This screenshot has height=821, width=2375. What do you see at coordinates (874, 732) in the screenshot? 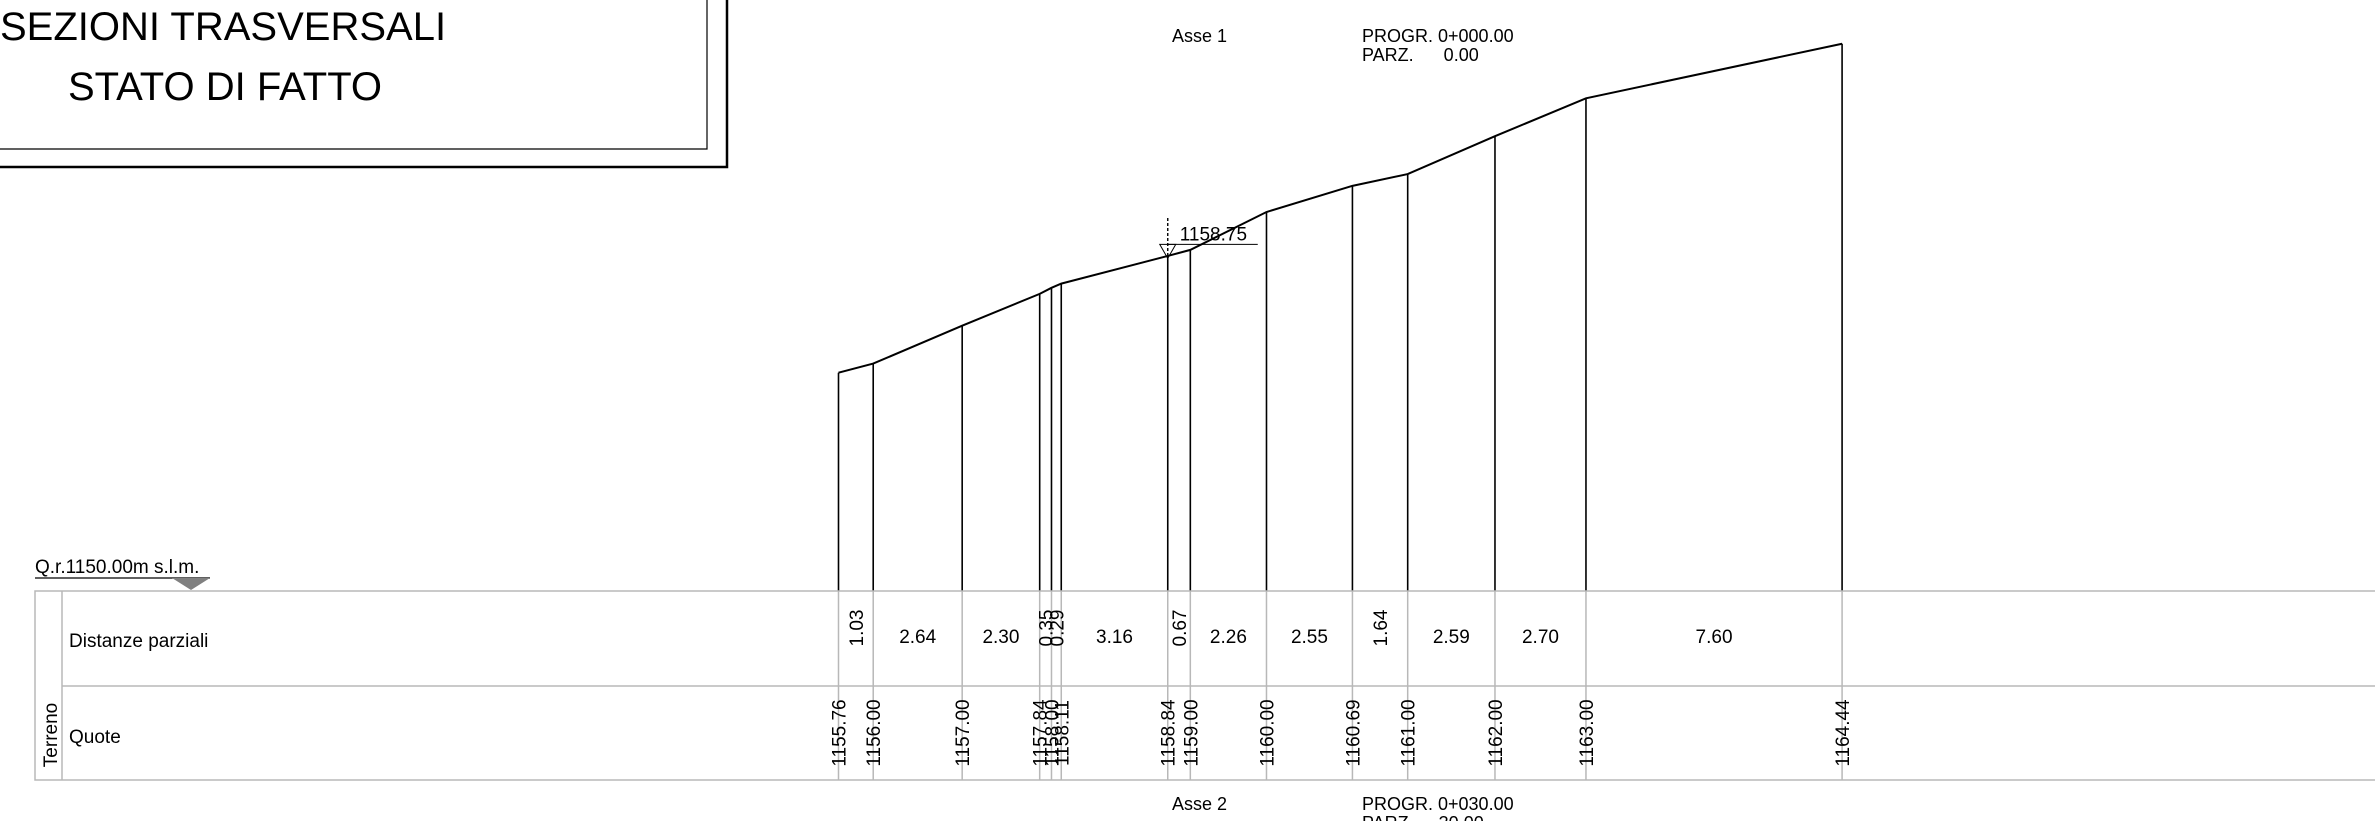
I see `elevation-value: 1156.00` at bounding box center [874, 732].